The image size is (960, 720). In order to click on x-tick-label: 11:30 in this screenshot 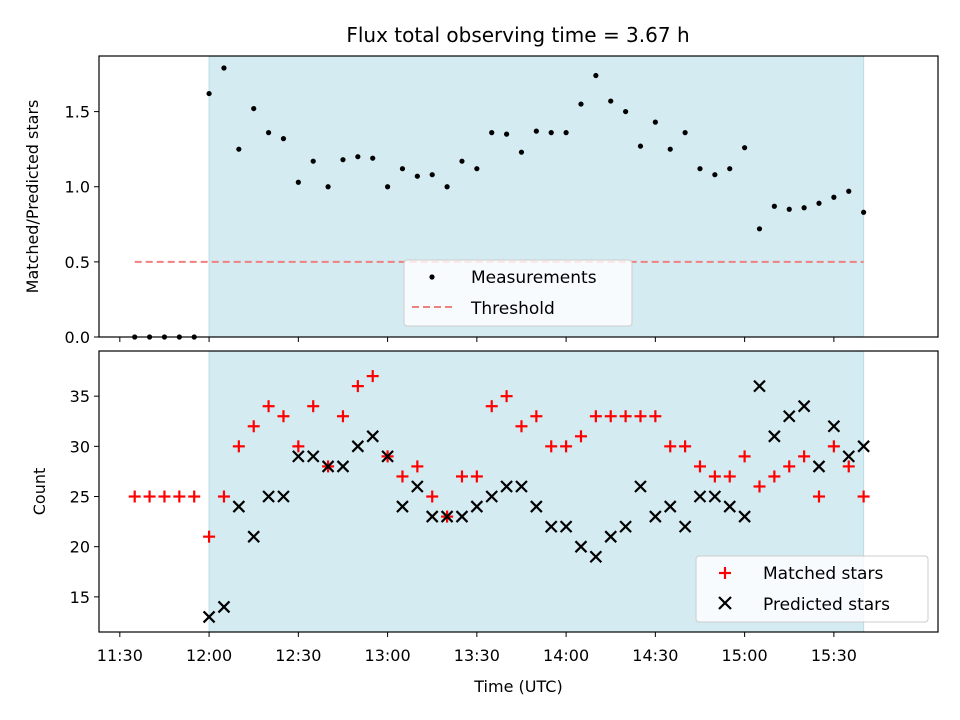, I will do `click(120, 655)`.